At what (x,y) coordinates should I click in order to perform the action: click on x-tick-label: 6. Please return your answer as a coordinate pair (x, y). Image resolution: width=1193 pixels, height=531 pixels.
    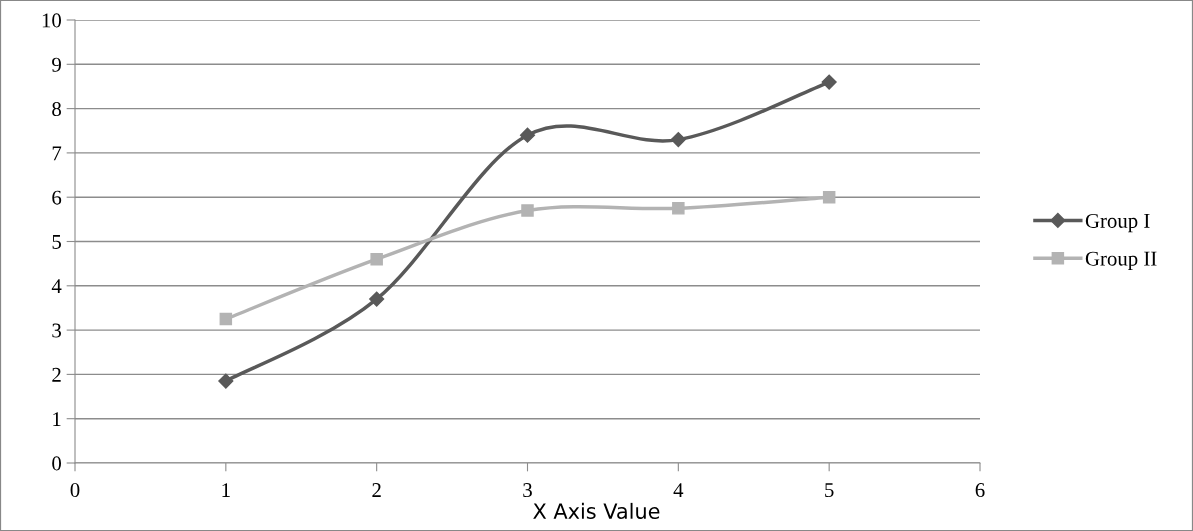
    Looking at the image, I should click on (980, 490).